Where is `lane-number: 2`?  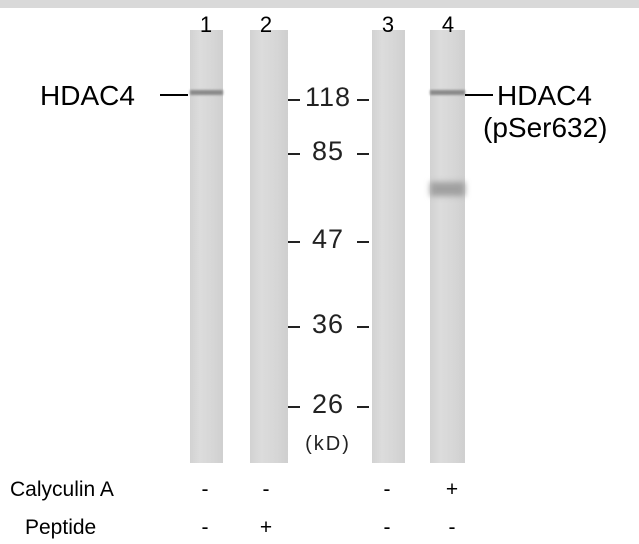
lane-number: 2 is located at coordinates (266, 24).